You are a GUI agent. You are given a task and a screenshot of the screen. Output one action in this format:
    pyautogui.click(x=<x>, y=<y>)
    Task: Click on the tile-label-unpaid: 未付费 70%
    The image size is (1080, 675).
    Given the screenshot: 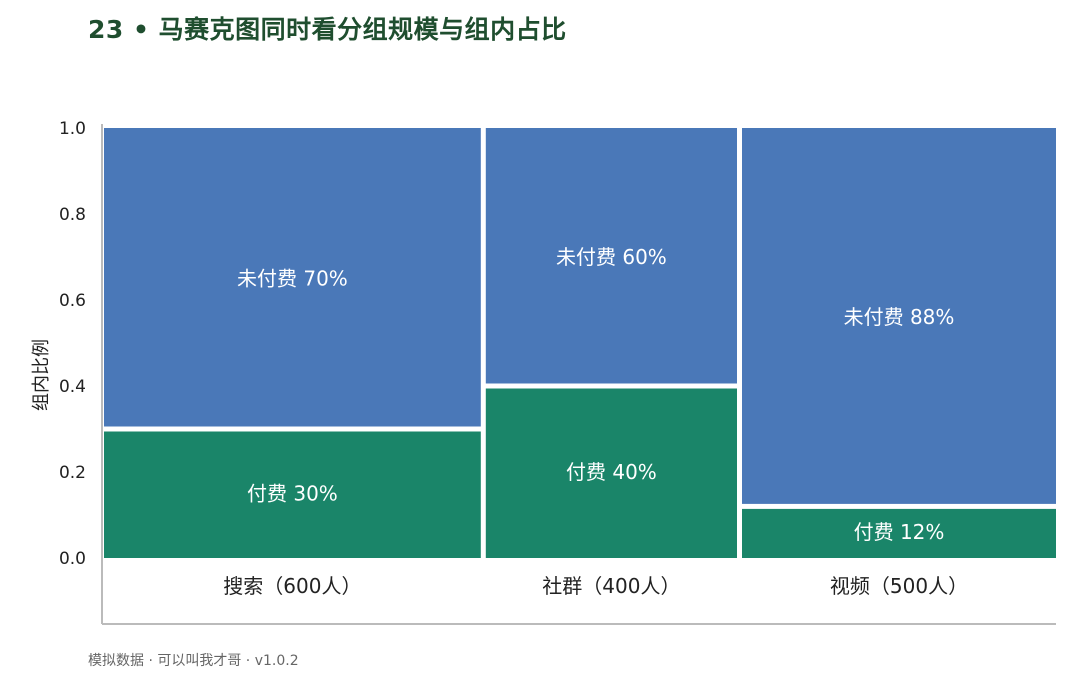 What is the action you would take?
    pyautogui.click(x=292, y=279)
    